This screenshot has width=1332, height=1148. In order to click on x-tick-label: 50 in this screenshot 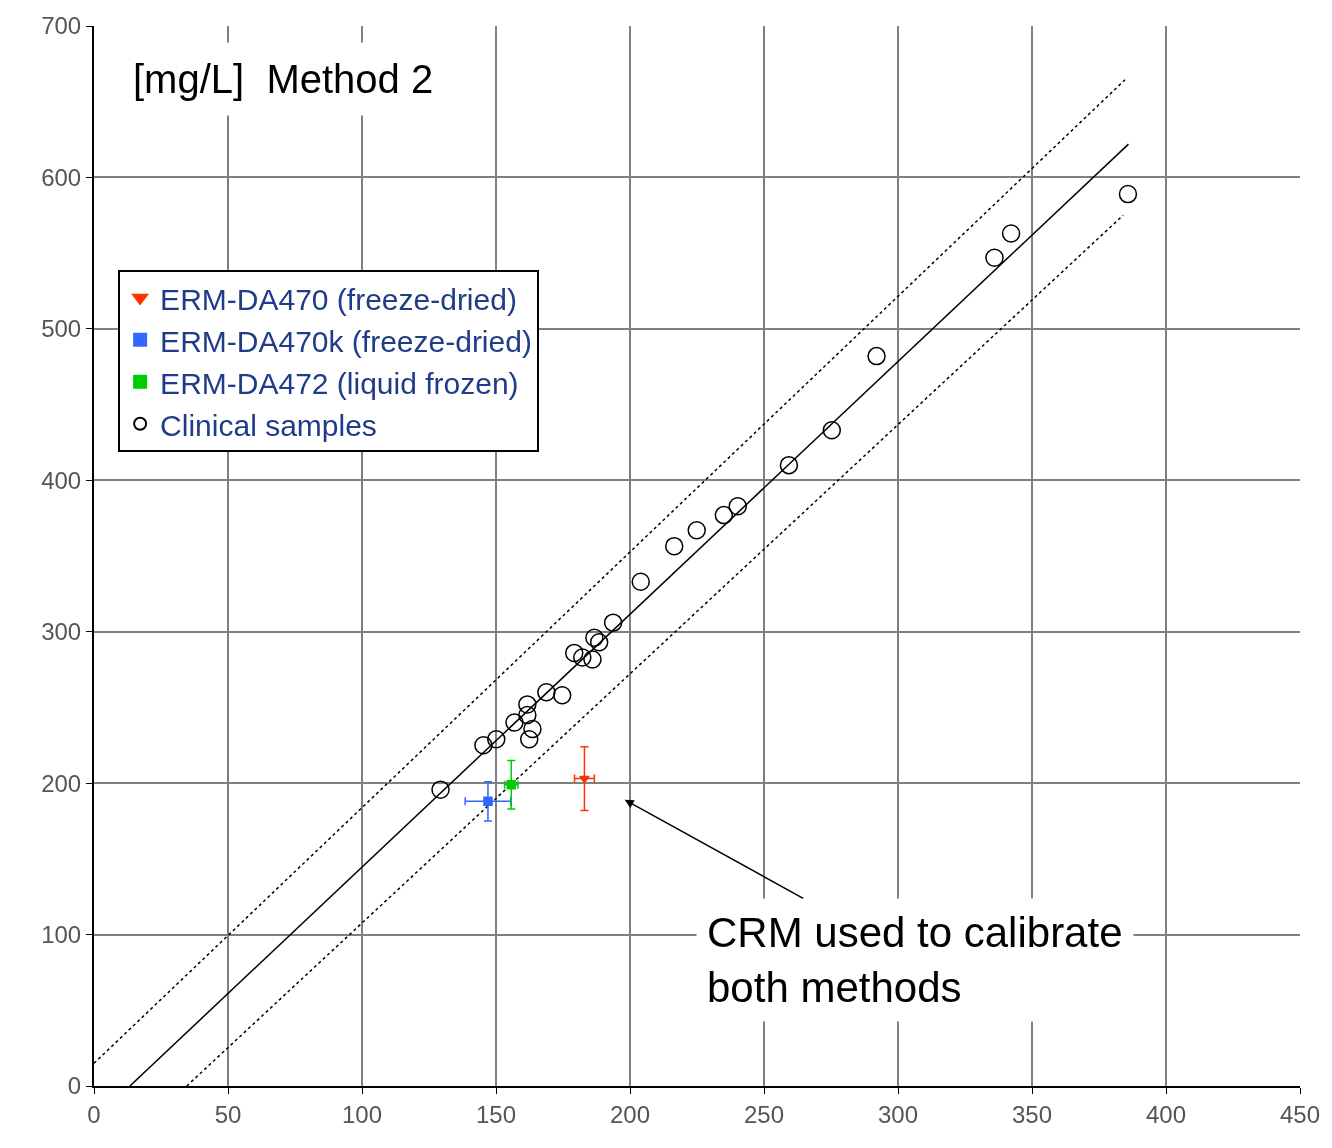, I will do `click(228, 1114)`.